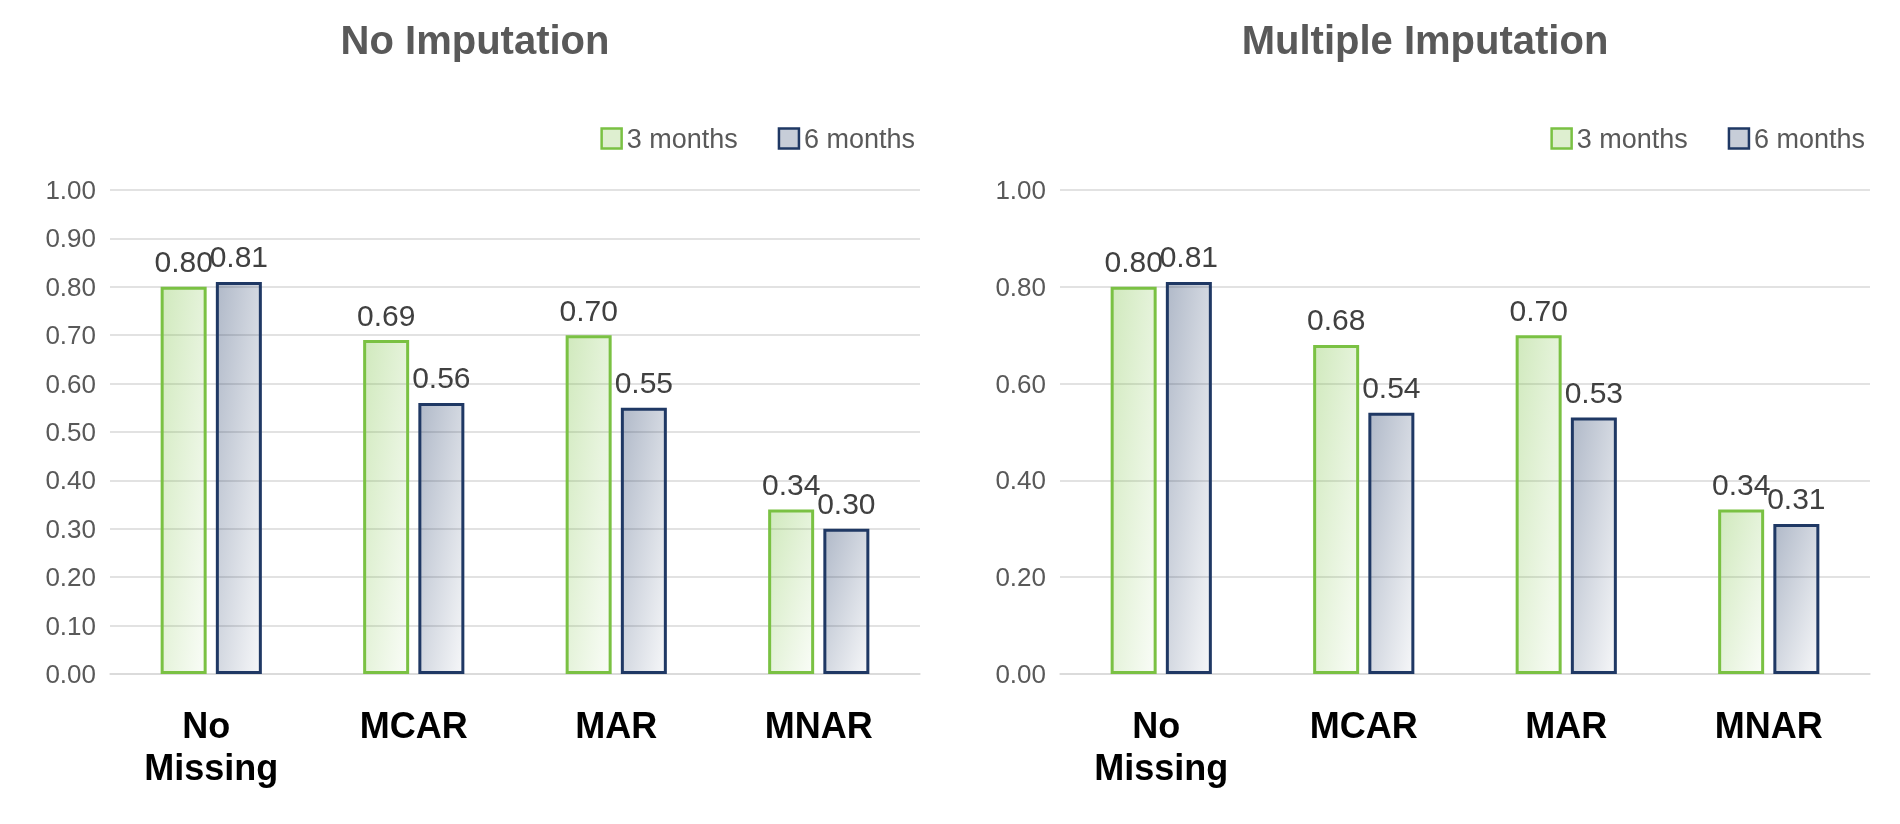 The height and width of the screenshot is (824, 1900). I want to click on y-tick-label: 0.10, so click(70, 625).